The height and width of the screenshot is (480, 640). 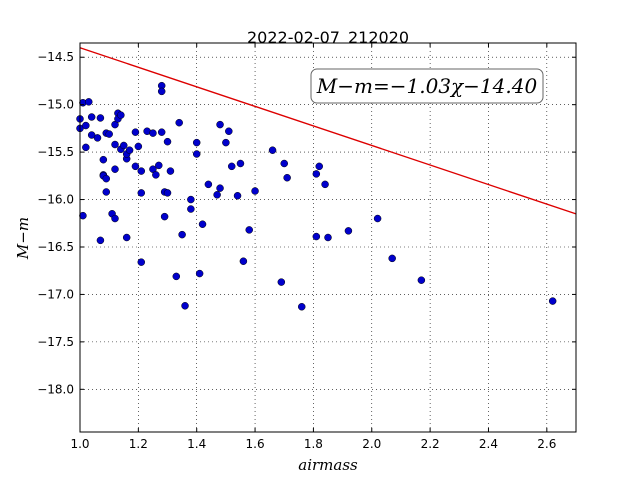 I want to click on y-tick-label: −16.5, so click(x=55, y=247).